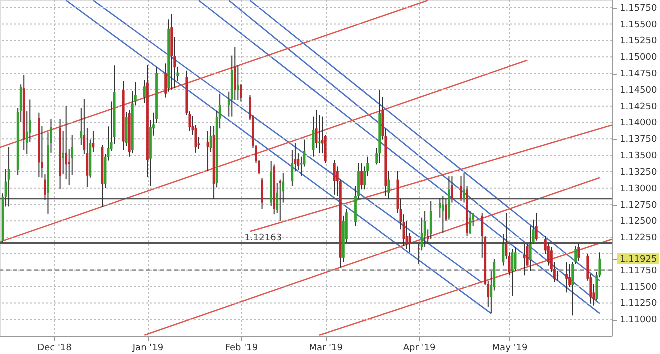 The width and height of the screenshot is (660, 354). I want to click on y-tick-label: 1.14750, so click(639, 75).